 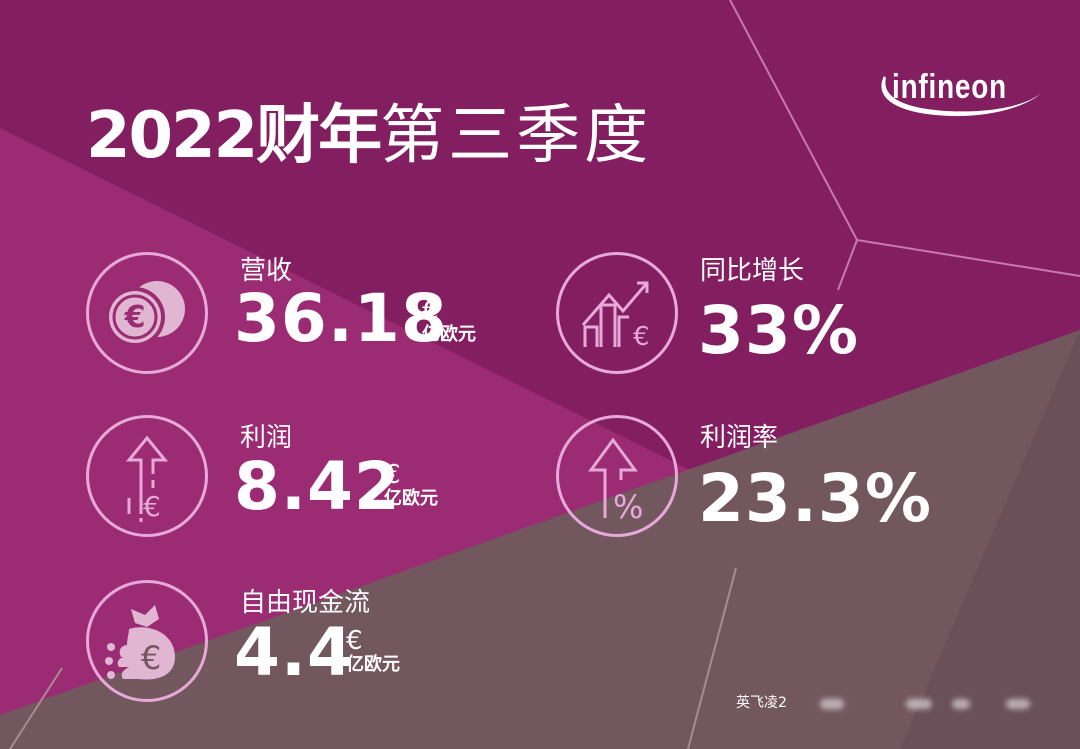 I want to click on money-bag-euro-icon: €, so click(x=147, y=641).